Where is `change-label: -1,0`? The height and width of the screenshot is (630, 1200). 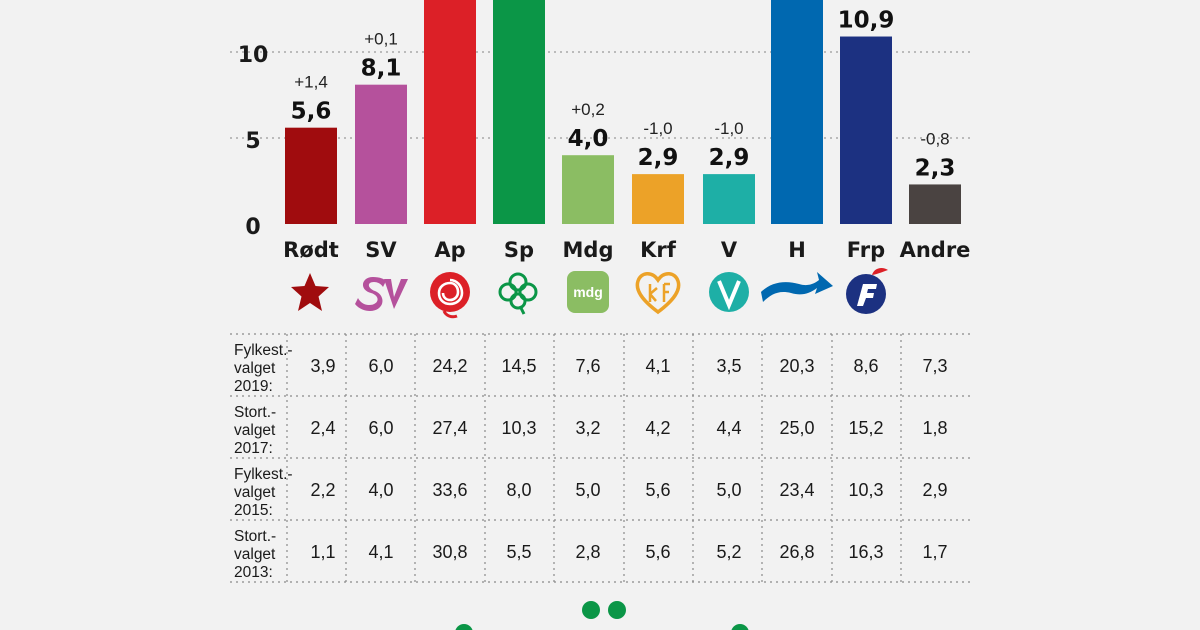
change-label: -1,0 is located at coordinates (657, 128).